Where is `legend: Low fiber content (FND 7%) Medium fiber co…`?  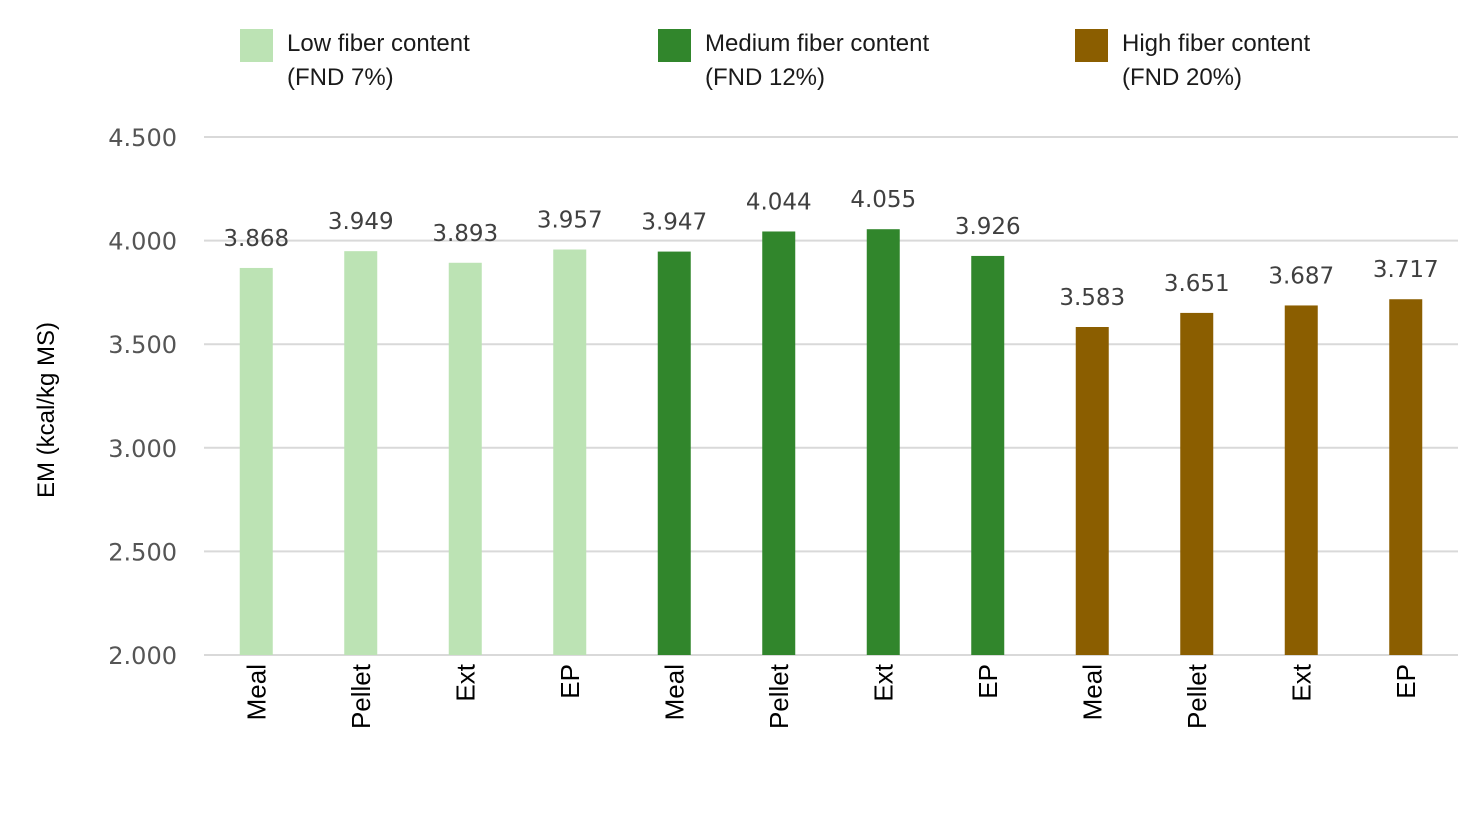
legend: Low fiber content (FND 7%) Medium fiber co… is located at coordinates (775, 60).